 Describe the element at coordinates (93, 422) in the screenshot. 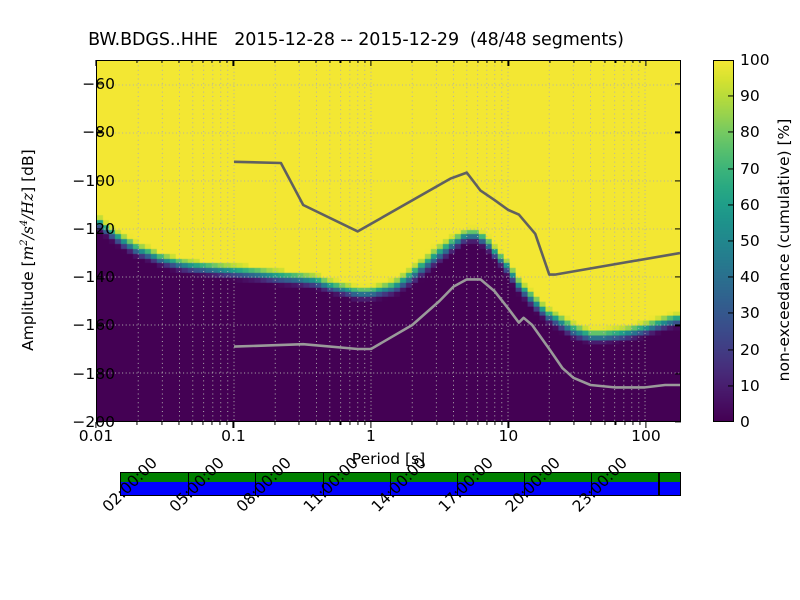

I see `y-axis-tick-label: −200` at that location.